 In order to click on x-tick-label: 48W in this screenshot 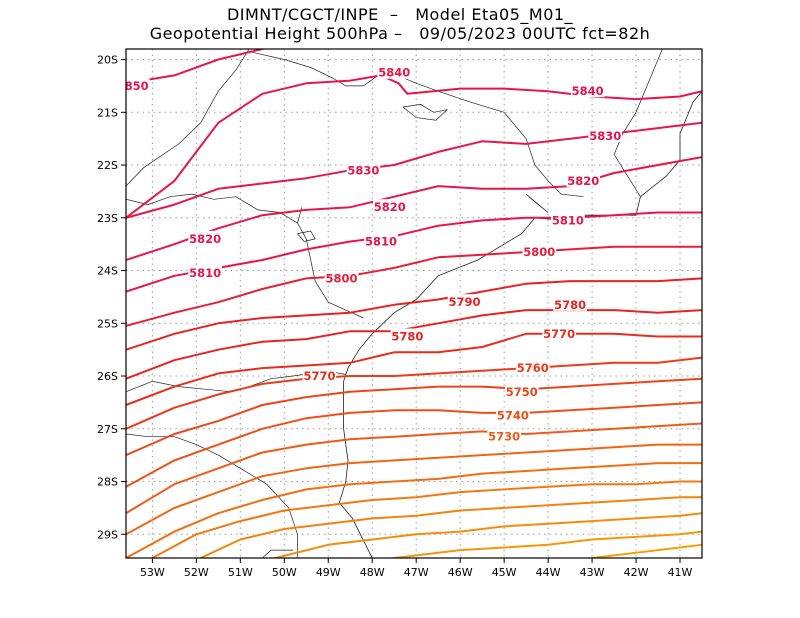, I will do `click(372, 572)`.